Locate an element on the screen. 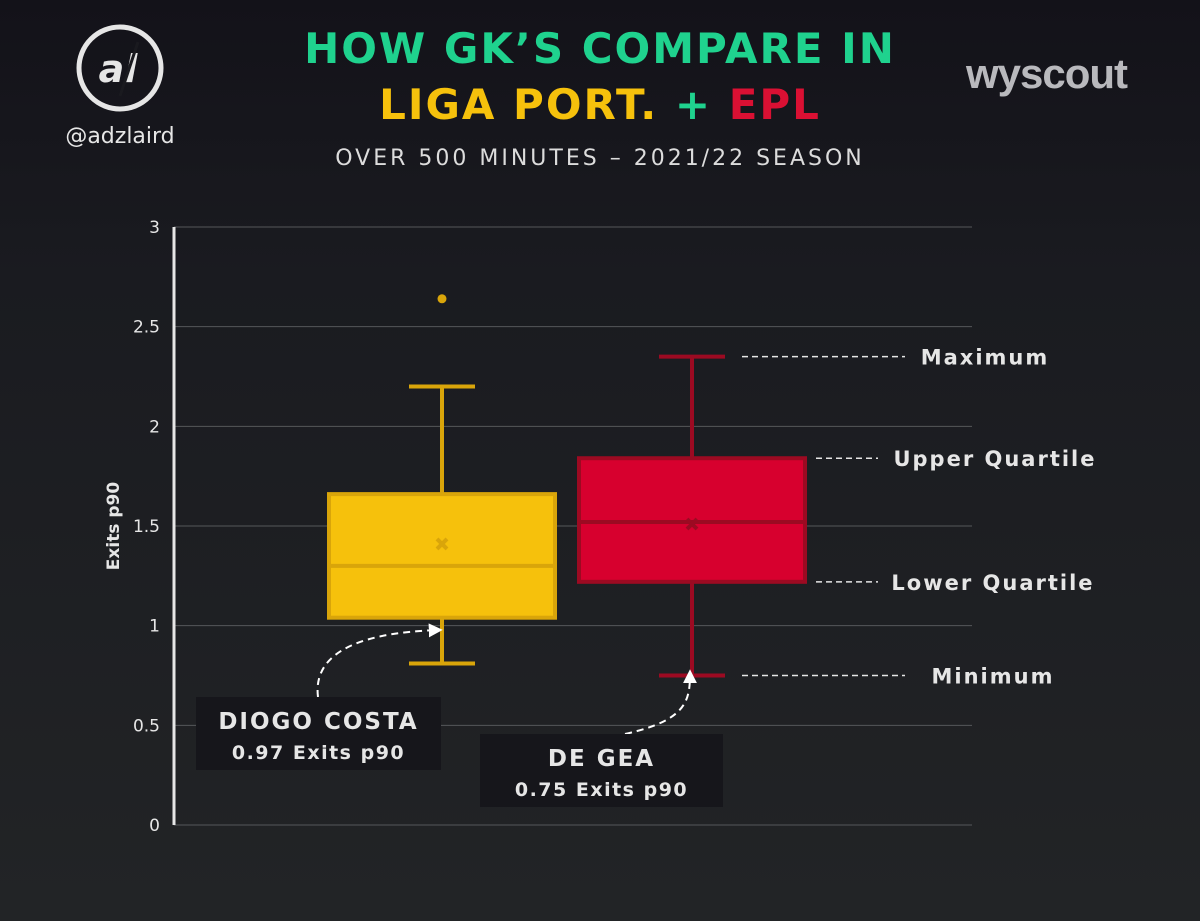 This screenshot has width=1200, height=921. annotation-label: Maximum is located at coordinates (985, 358).